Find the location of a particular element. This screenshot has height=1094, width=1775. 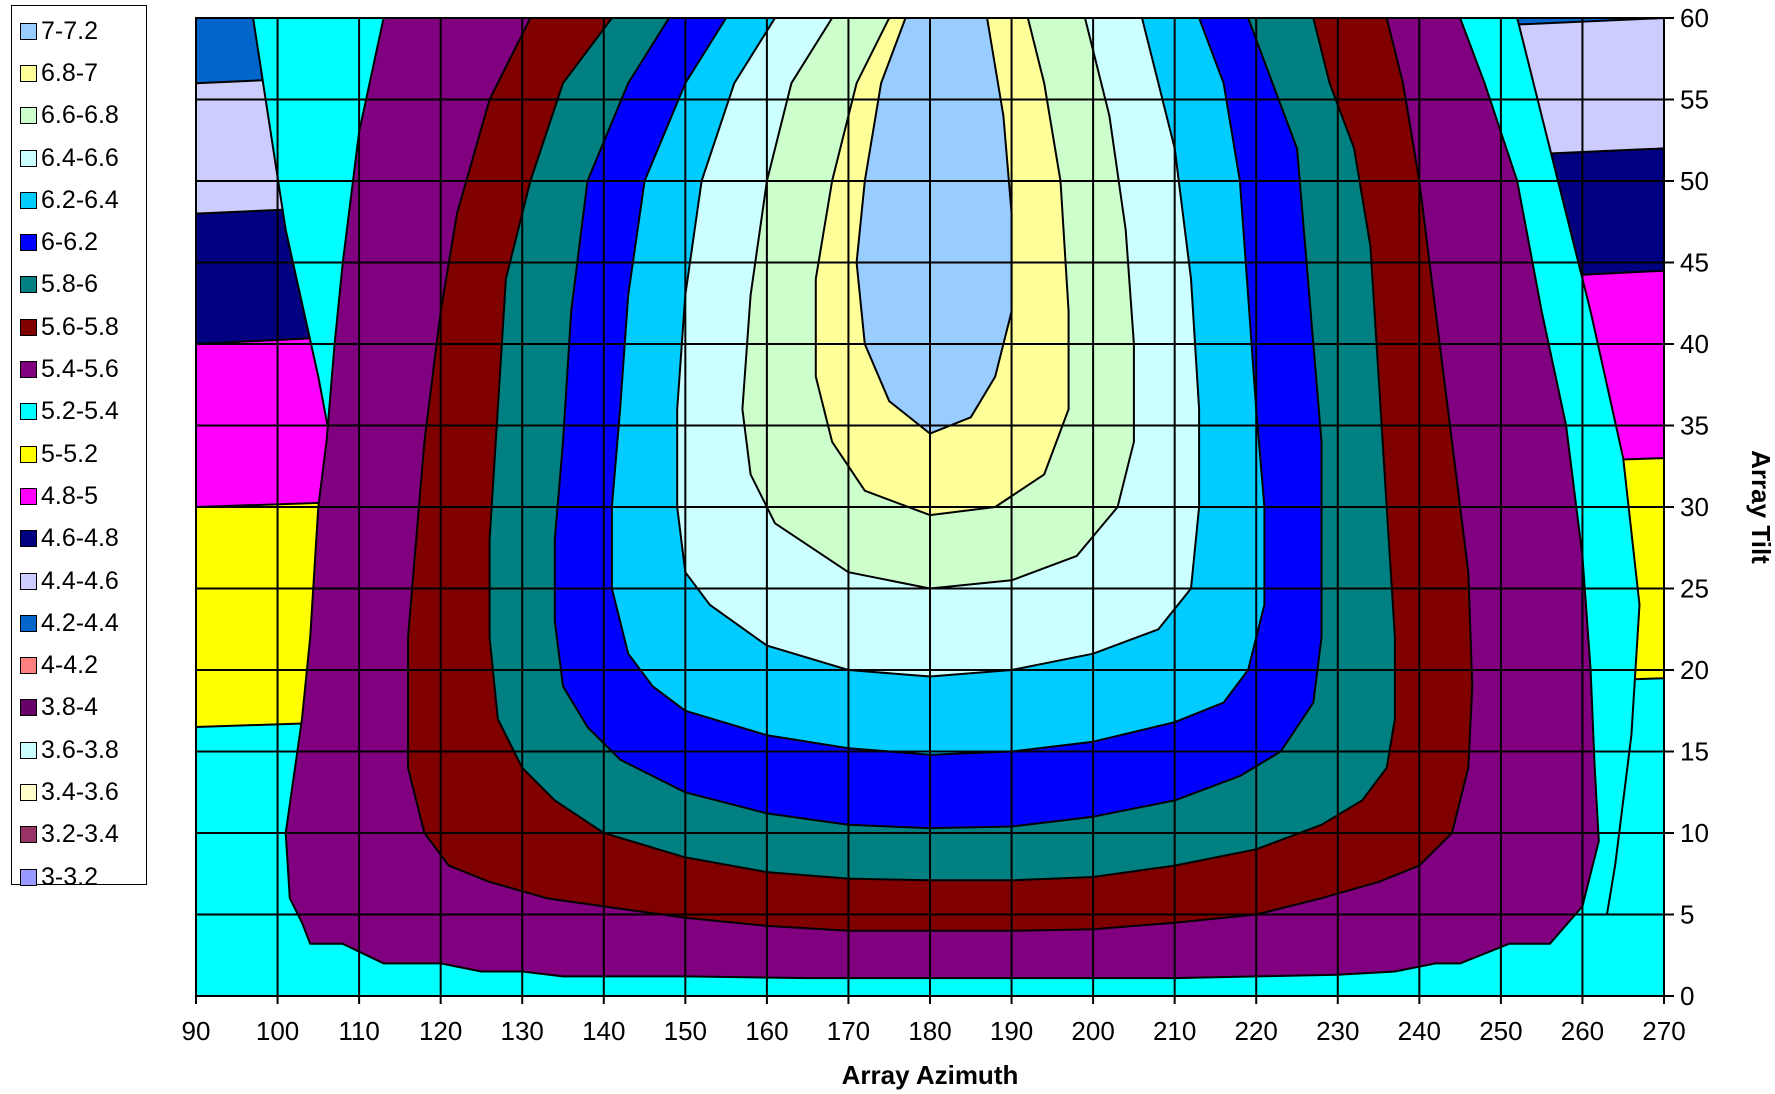

legend-item: 3.2-3.4 is located at coordinates (79, 835).